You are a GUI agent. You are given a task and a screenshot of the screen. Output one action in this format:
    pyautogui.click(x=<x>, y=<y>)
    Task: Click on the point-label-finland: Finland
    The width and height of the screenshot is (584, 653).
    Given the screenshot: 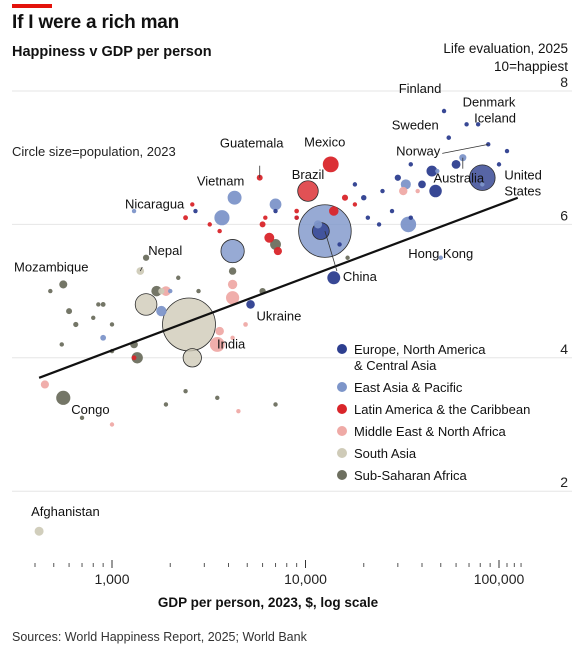 What is the action you would take?
    pyautogui.click(x=420, y=88)
    